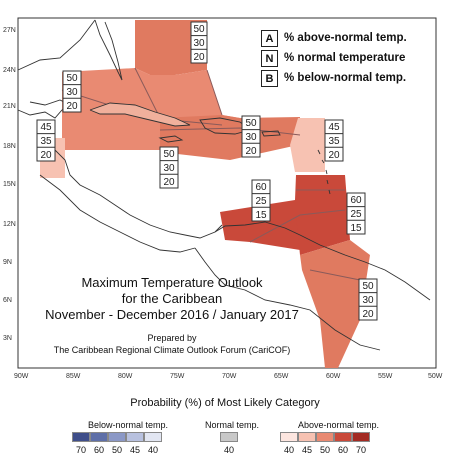 This screenshot has height=461, width=450. Describe the element at coordinates (345, 78) in the screenshot. I see `key-text-b: % below-normal temp.` at that location.